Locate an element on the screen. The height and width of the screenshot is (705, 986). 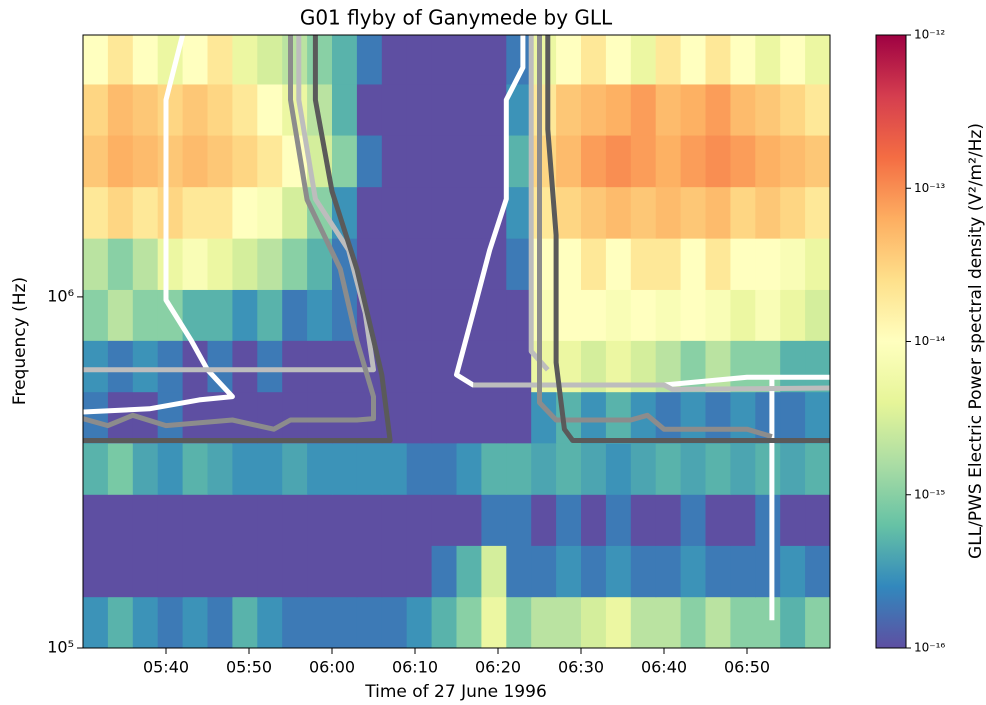
x-tick-label: 06:00 is located at coordinates (332, 667).